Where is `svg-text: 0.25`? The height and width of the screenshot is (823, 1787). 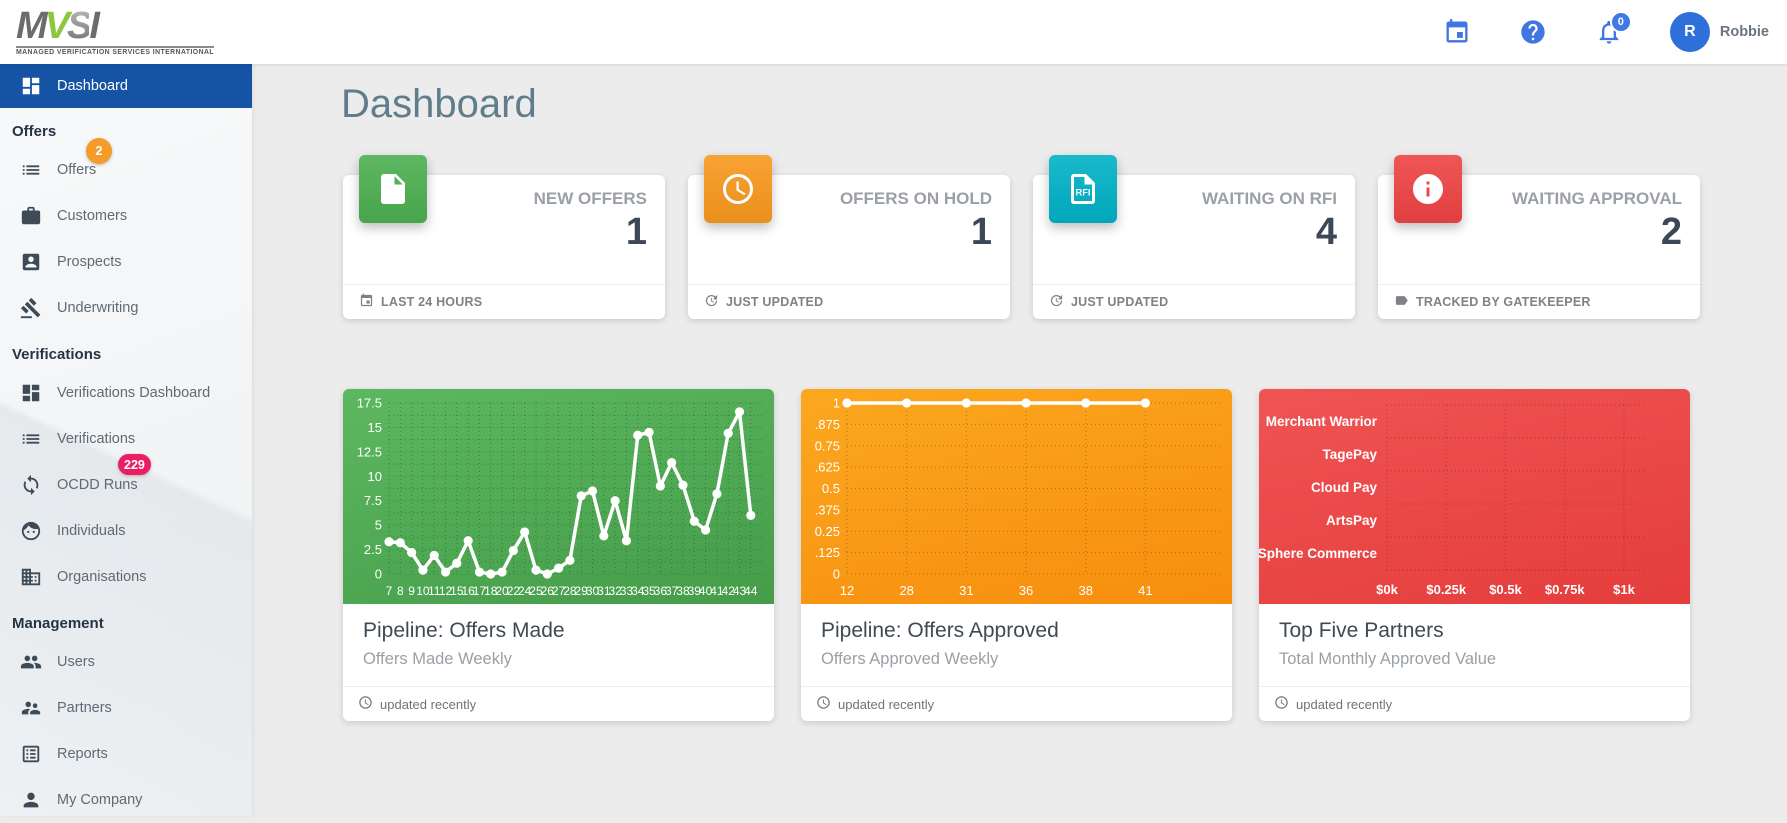
svg-text: 0.25 is located at coordinates (827, 531).